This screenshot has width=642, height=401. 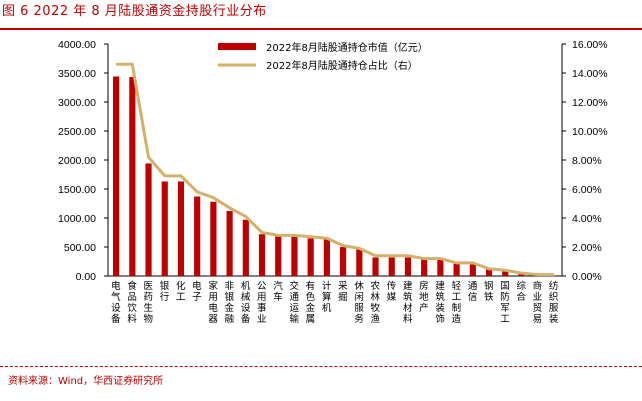 What do you see at coordinates (359, 302) in the screenshot?
I see `category-label: 休闲服务` at bounding box center [359, 302].